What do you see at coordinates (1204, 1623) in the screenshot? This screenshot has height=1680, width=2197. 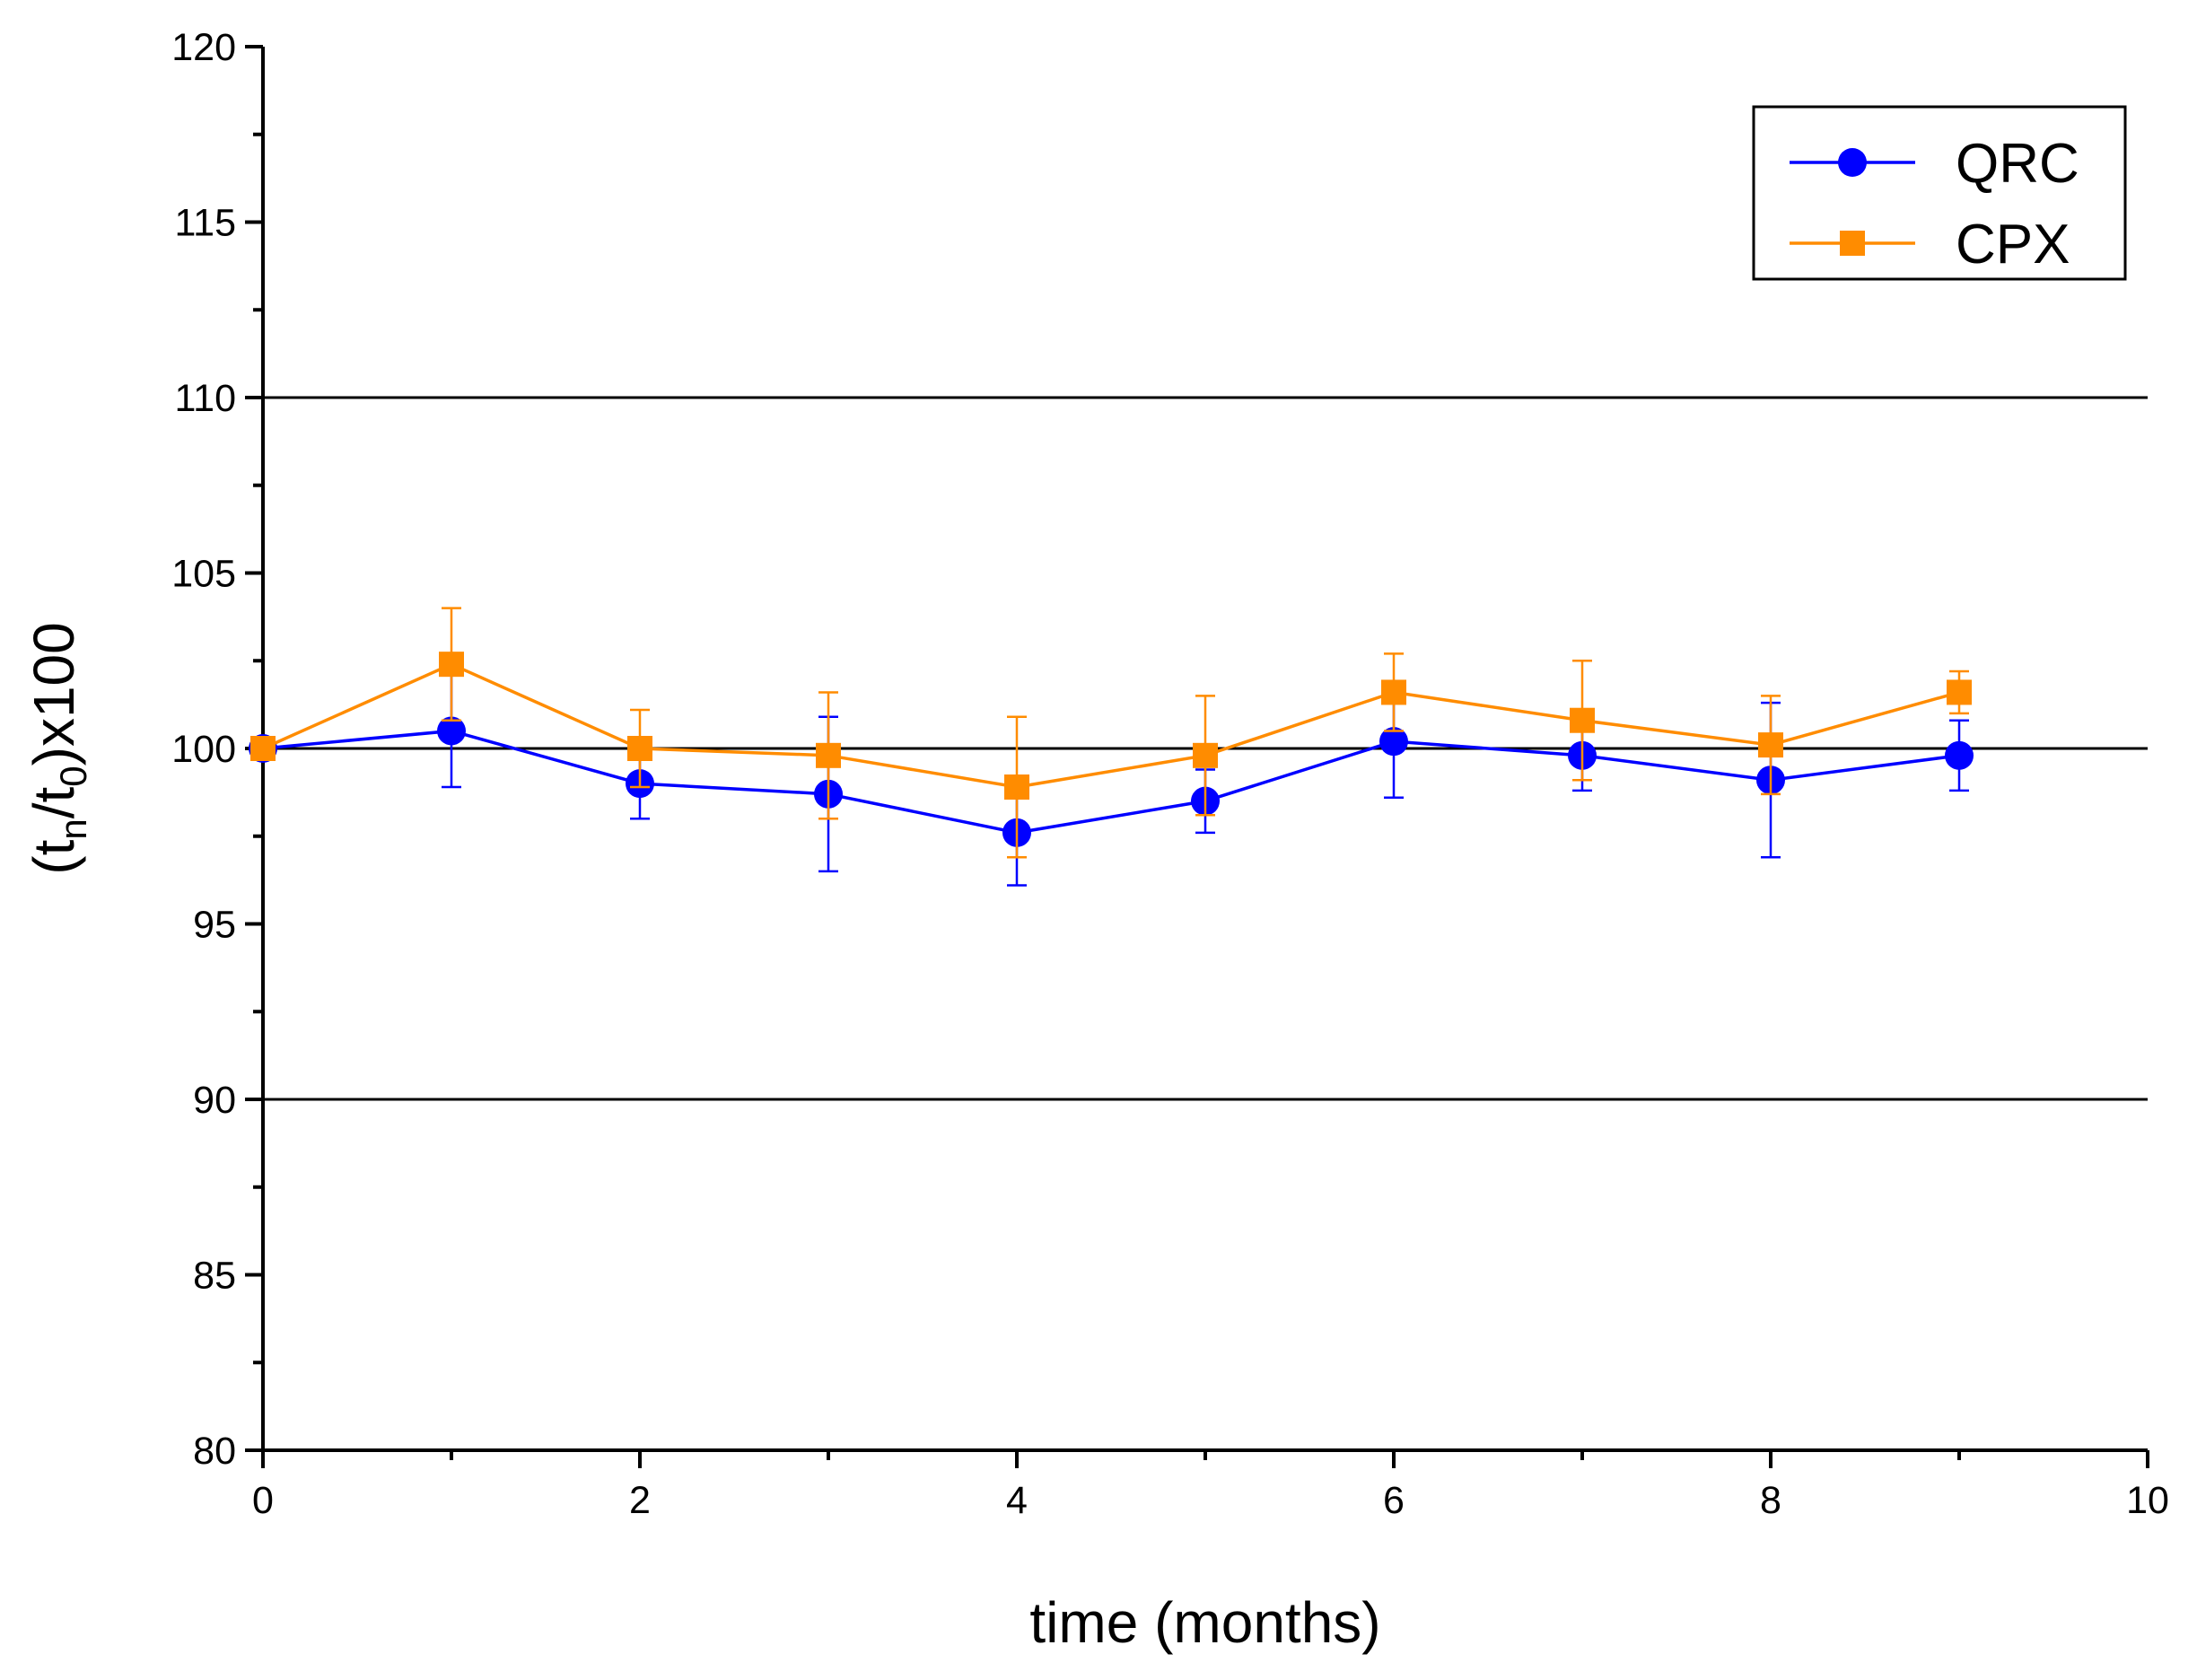 I see `x-axis-label: time (months)` at bounding box center [1204, 1623].